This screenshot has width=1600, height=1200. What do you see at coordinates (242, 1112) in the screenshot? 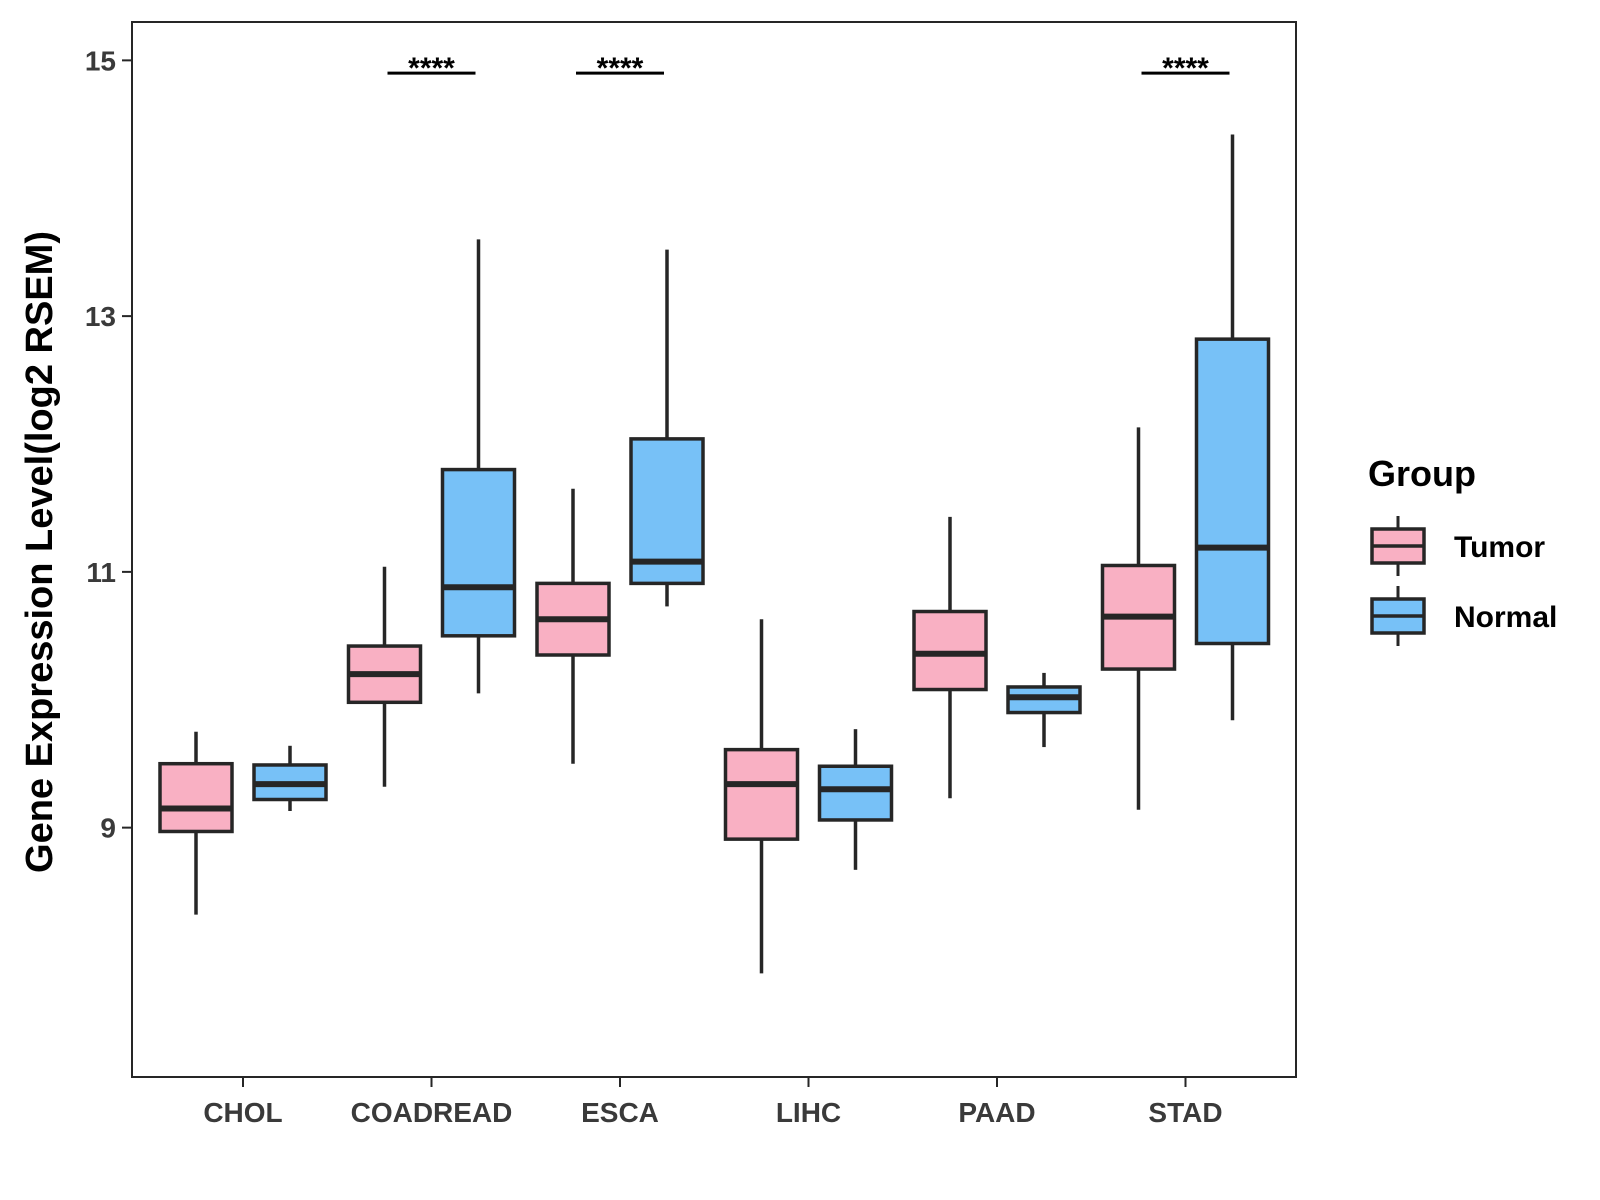
I see `x-tick-label: CHOL` at bounding box center [242, 1112].